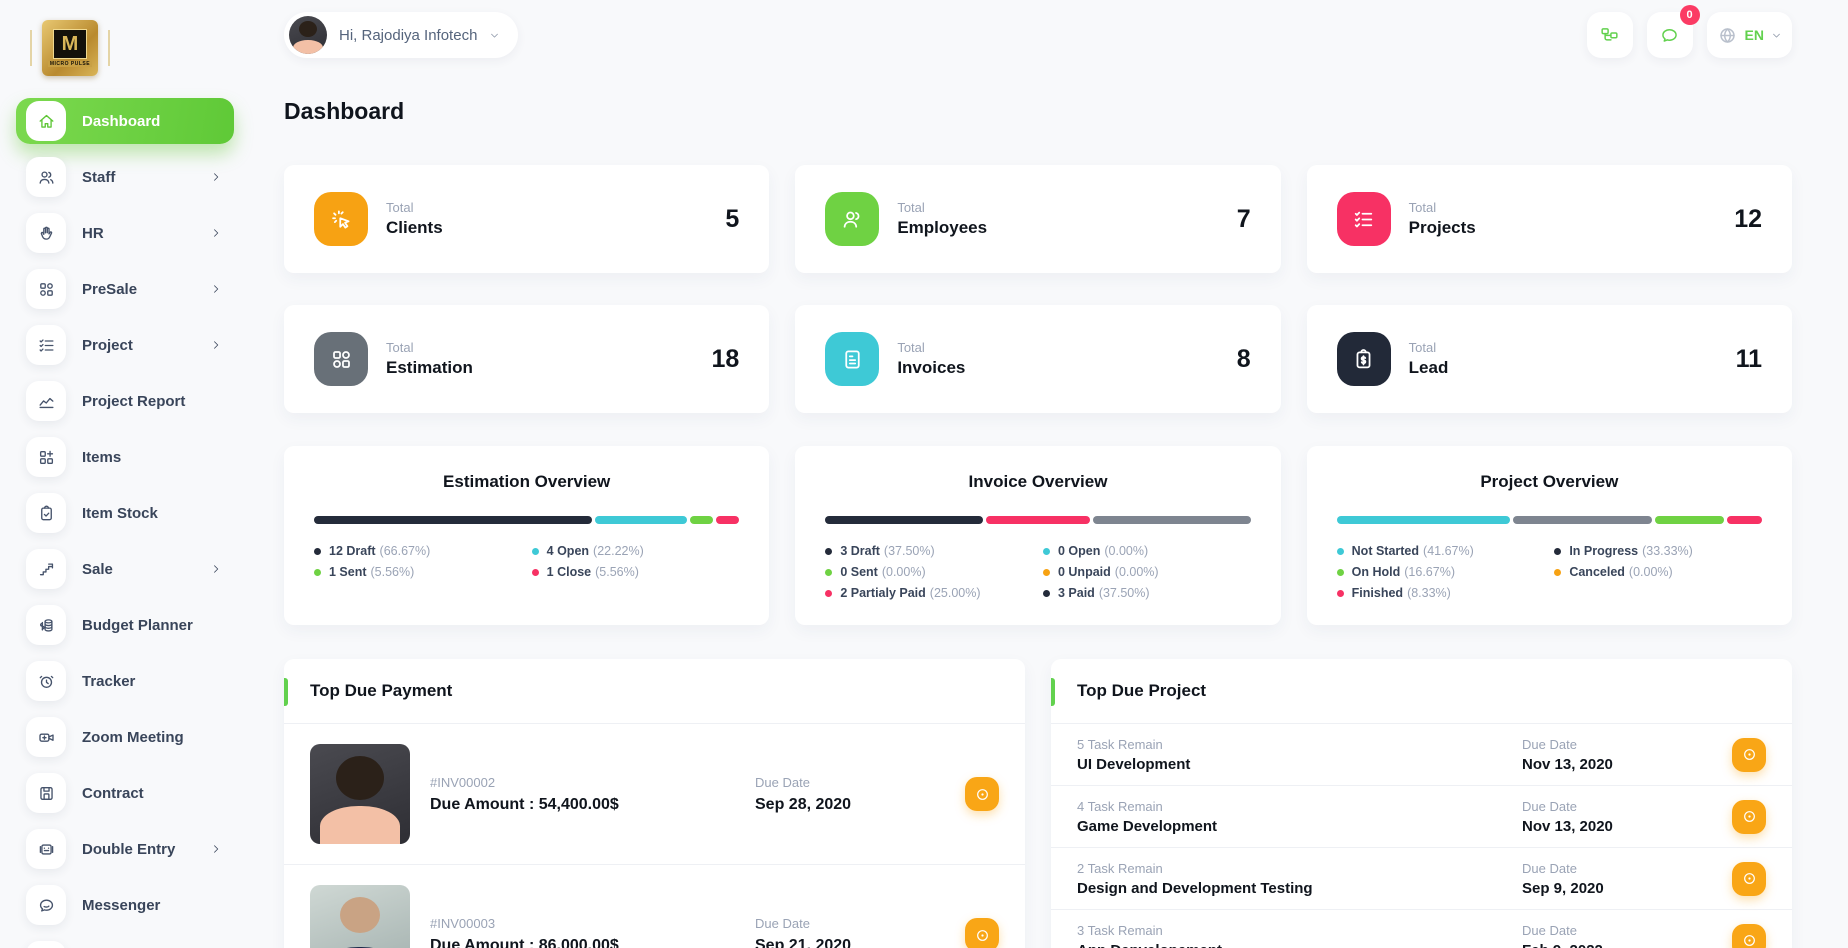 This screenshot has height=948, width=1848. I want to click on payment-info: #INV00003 Due Amount : 86,000.00$, so click(592, 932).